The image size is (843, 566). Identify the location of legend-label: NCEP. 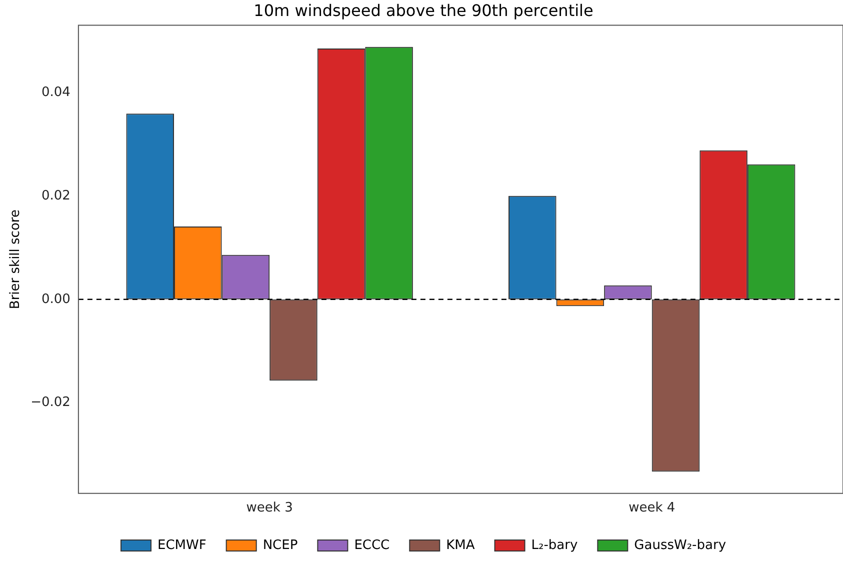
(280, 545).